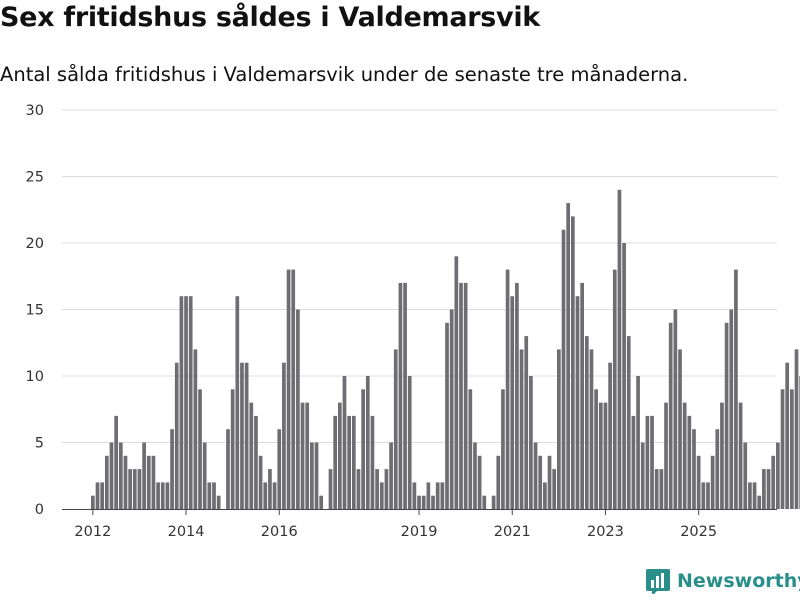 This screenshot has width=800, height=600. What do you see at coordinates (658, 581) in the screenshot?
I see `newsworthy-icon` at bounding box center [658, 581].